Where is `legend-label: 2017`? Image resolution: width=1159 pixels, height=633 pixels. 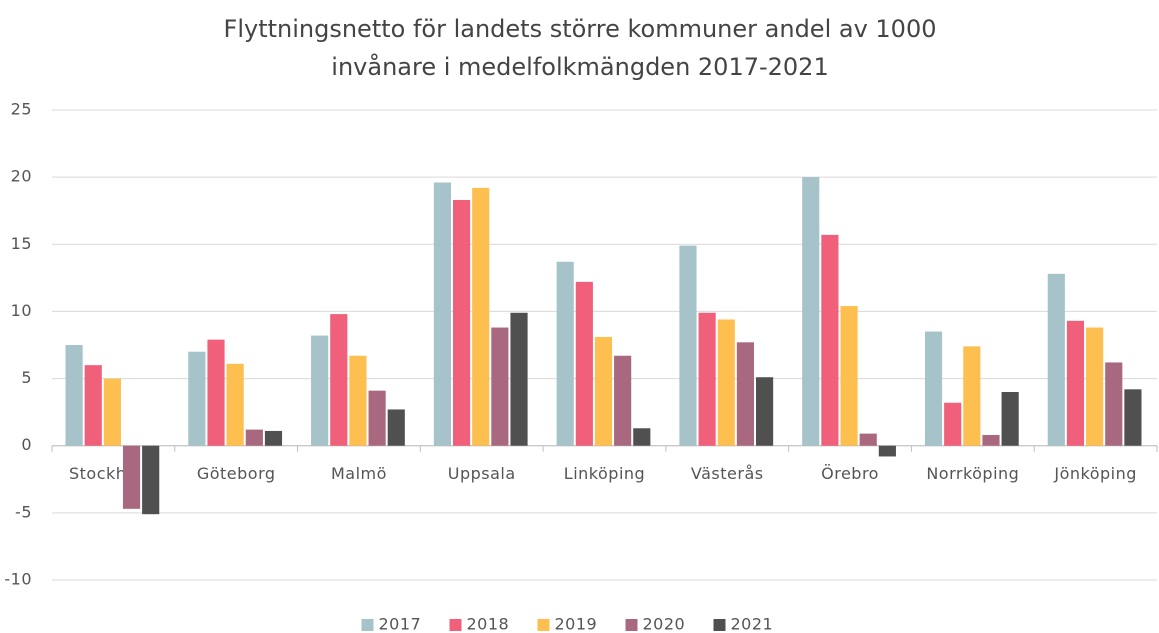 legend-label: 2017 is located at coordinates (400, 624).